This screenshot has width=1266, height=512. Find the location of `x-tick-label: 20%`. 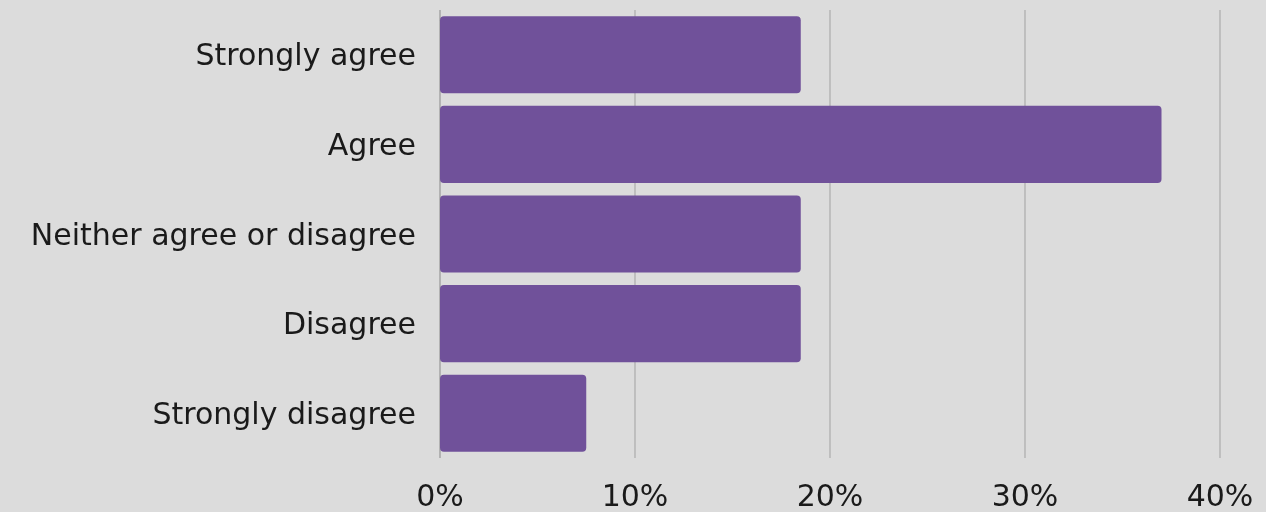

x-tick-label: 20% is located at coordinates (830, 495).